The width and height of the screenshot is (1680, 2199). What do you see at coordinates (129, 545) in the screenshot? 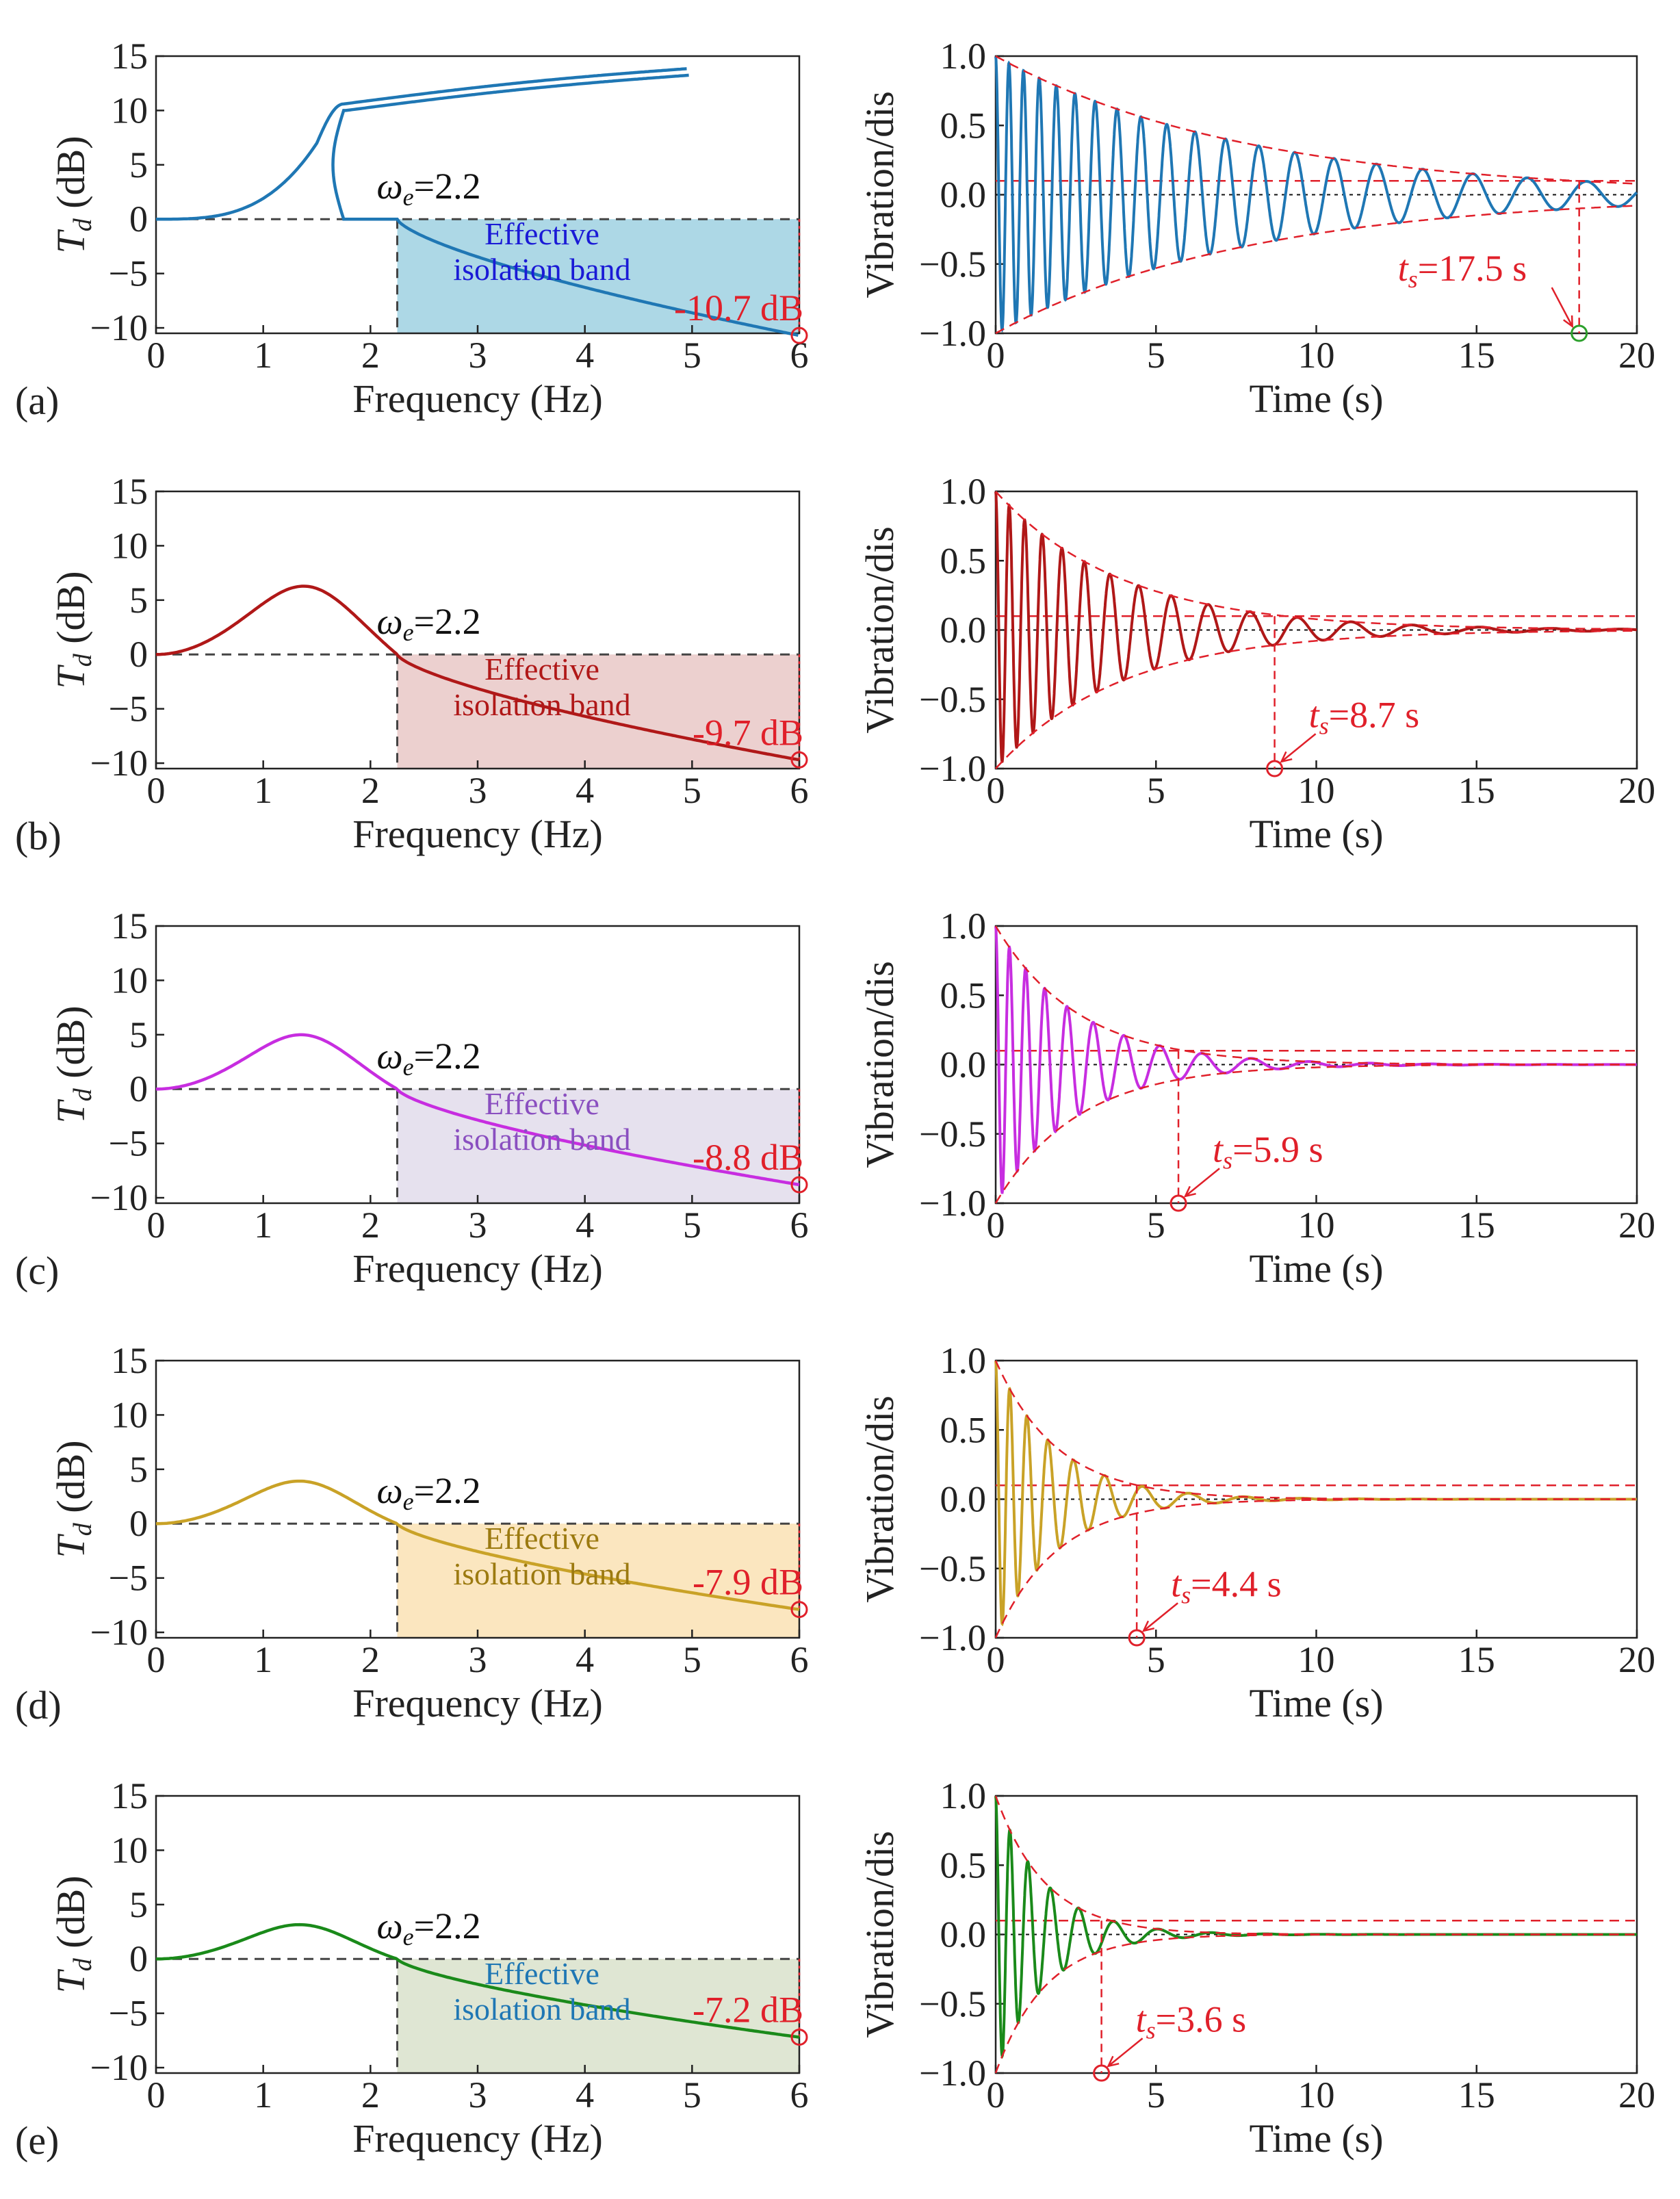
I see `y-tick-label: 10` at bounding box center [129, 545].